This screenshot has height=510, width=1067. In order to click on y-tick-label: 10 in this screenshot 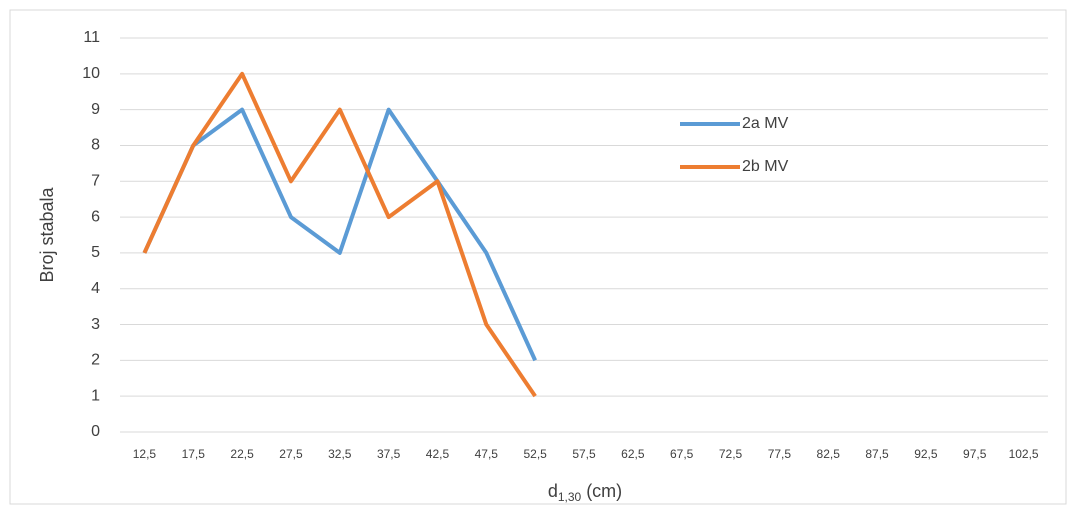, I will do `click(91, 73)`.